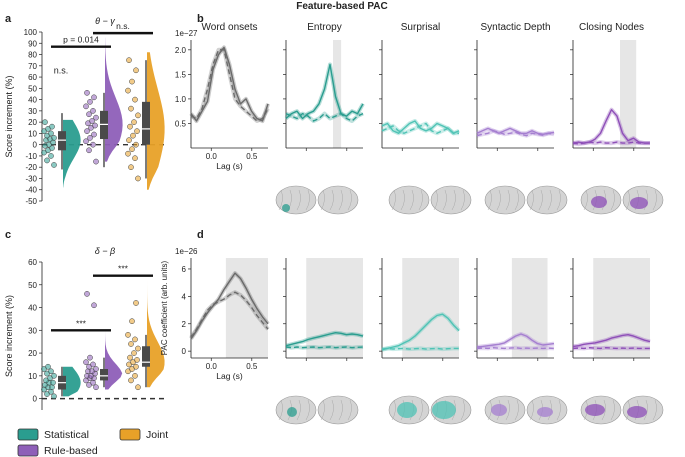  Describe the element at coordinates (71, 451) in the screenshot. I see `legend-label-rule-based: Rule-based` at that location.